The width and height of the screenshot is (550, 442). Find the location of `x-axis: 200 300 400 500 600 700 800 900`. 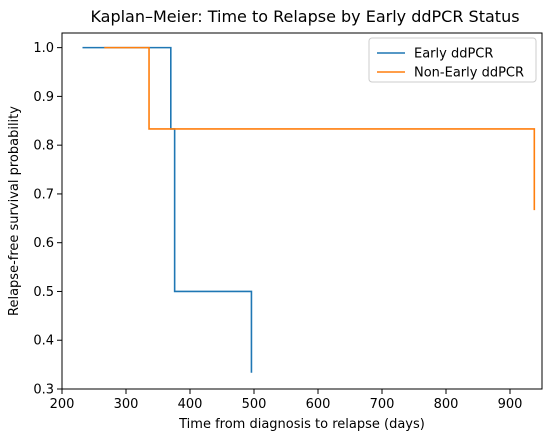

x-axis: 200 300 400 500 600 700 800 900 is located at coordinates (286, 400).